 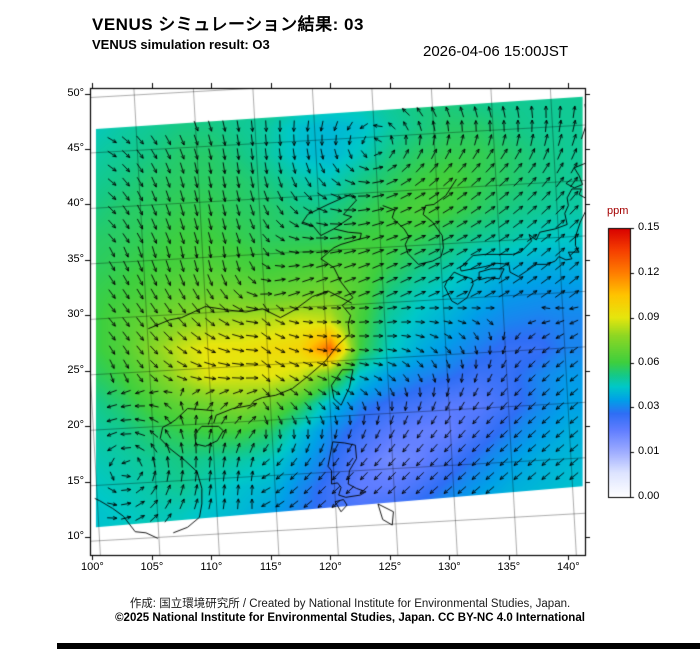 What do you see at coordinates (75, 314) in the screenshot?
I see `y-tick-label: 30°` at bounding box center [75, 314].